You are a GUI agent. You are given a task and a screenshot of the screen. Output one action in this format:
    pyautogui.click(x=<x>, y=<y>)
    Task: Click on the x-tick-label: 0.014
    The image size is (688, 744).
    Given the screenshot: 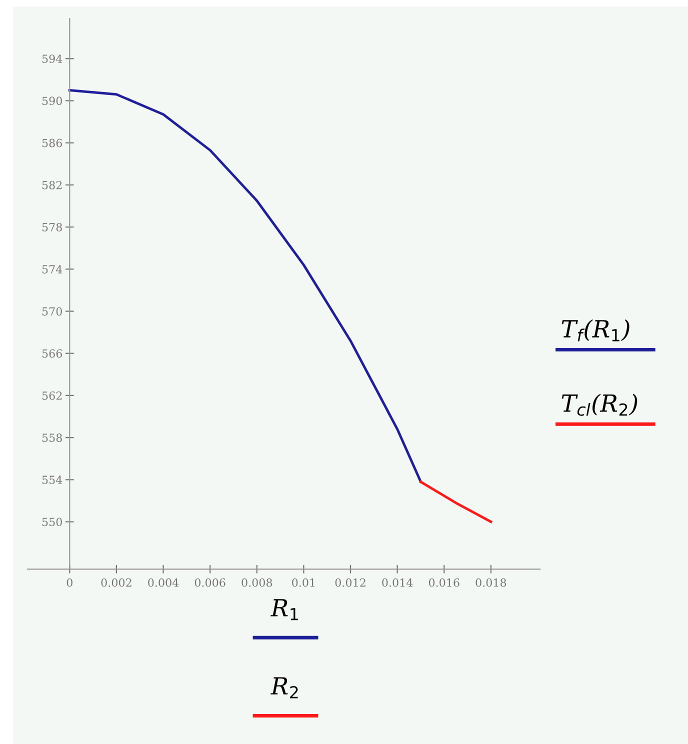 What is the action you would take?
    pyautogui.click(x=397, y=582)
    